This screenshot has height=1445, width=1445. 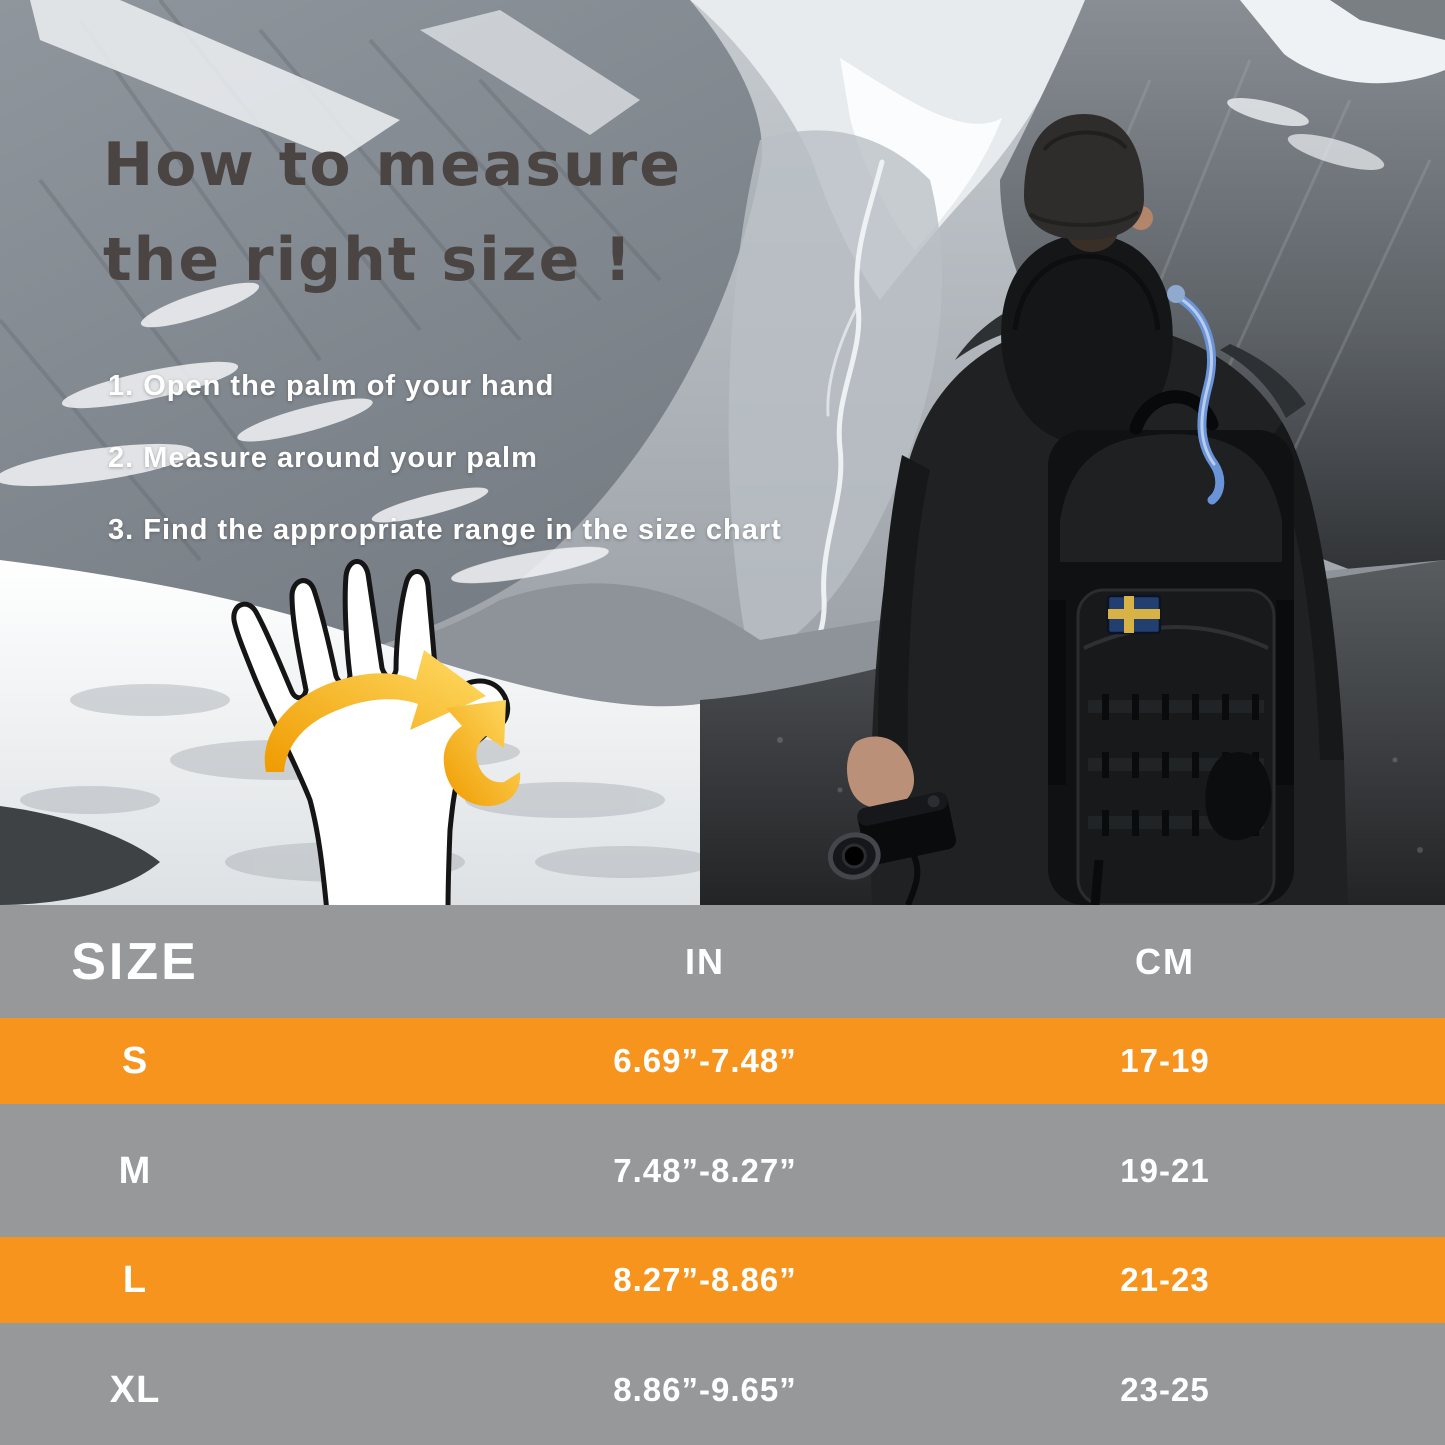 What do you see at coordinates (482, 753) in the screenshot?
I see `thumb-measure-arrow-icon` at bounding box center [482, 753].